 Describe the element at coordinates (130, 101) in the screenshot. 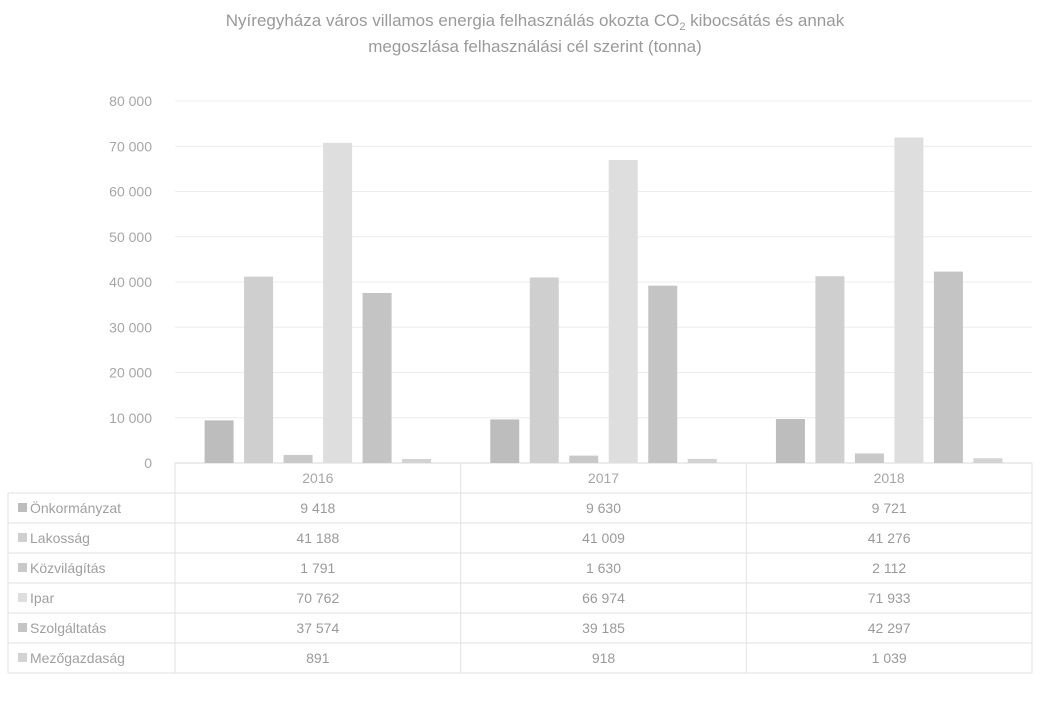

I see `y-tick-label: 80 000` at that location.